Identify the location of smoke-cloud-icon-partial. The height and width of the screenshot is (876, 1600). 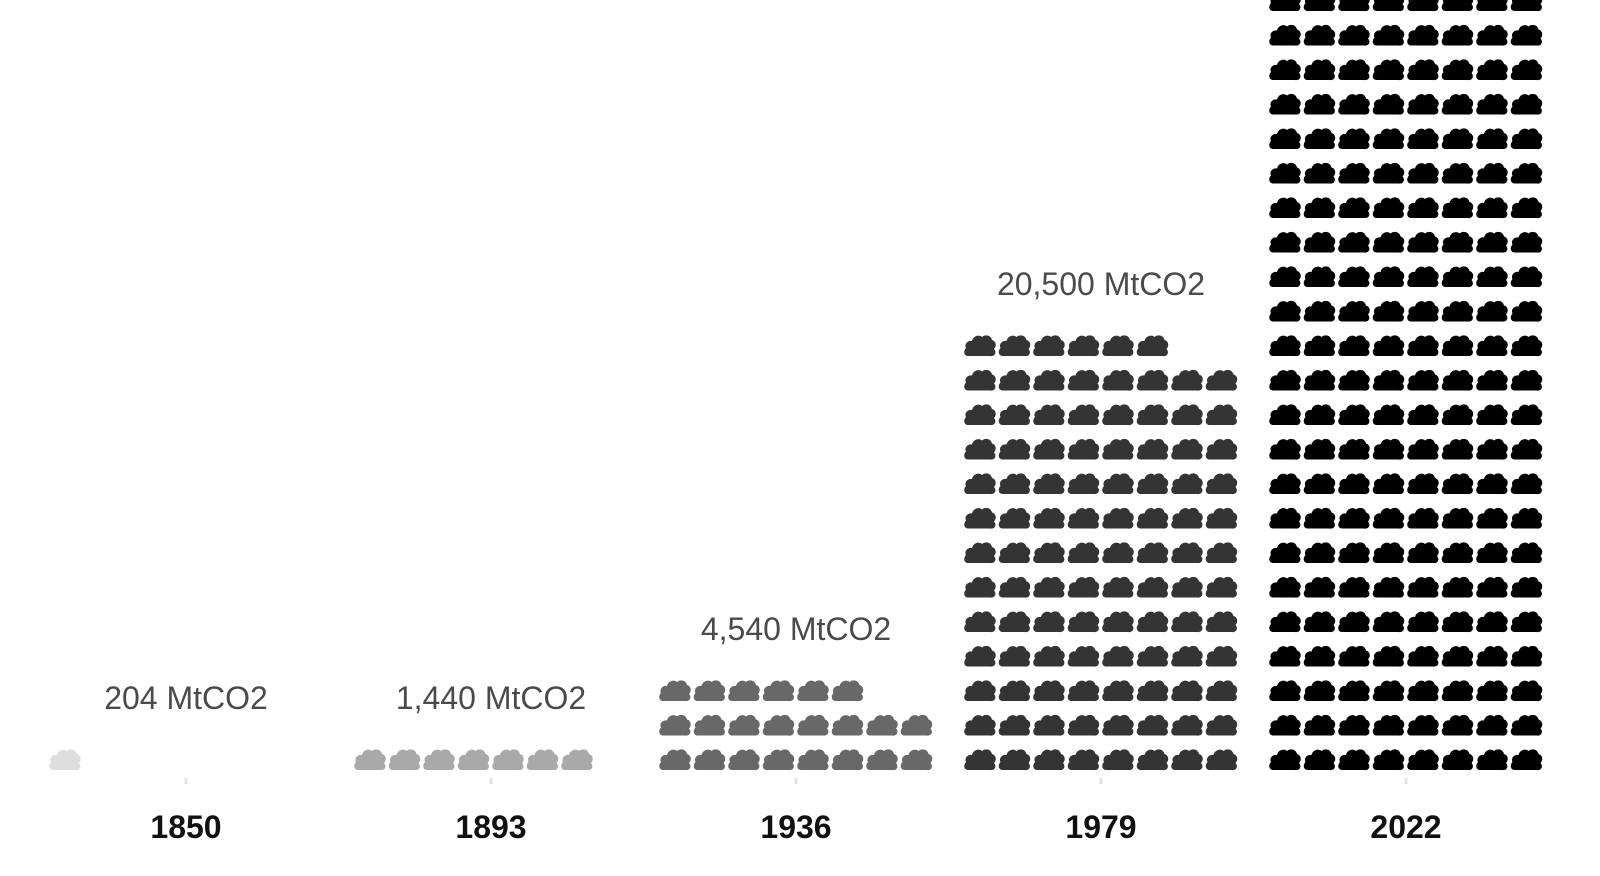
(1179, 346).